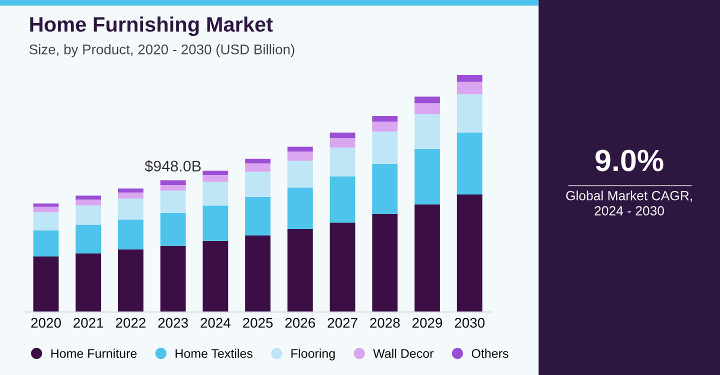 The width and height of the screenshot is (720, 375). I want to click on x-tick-label: 2030, so click(469, 323).